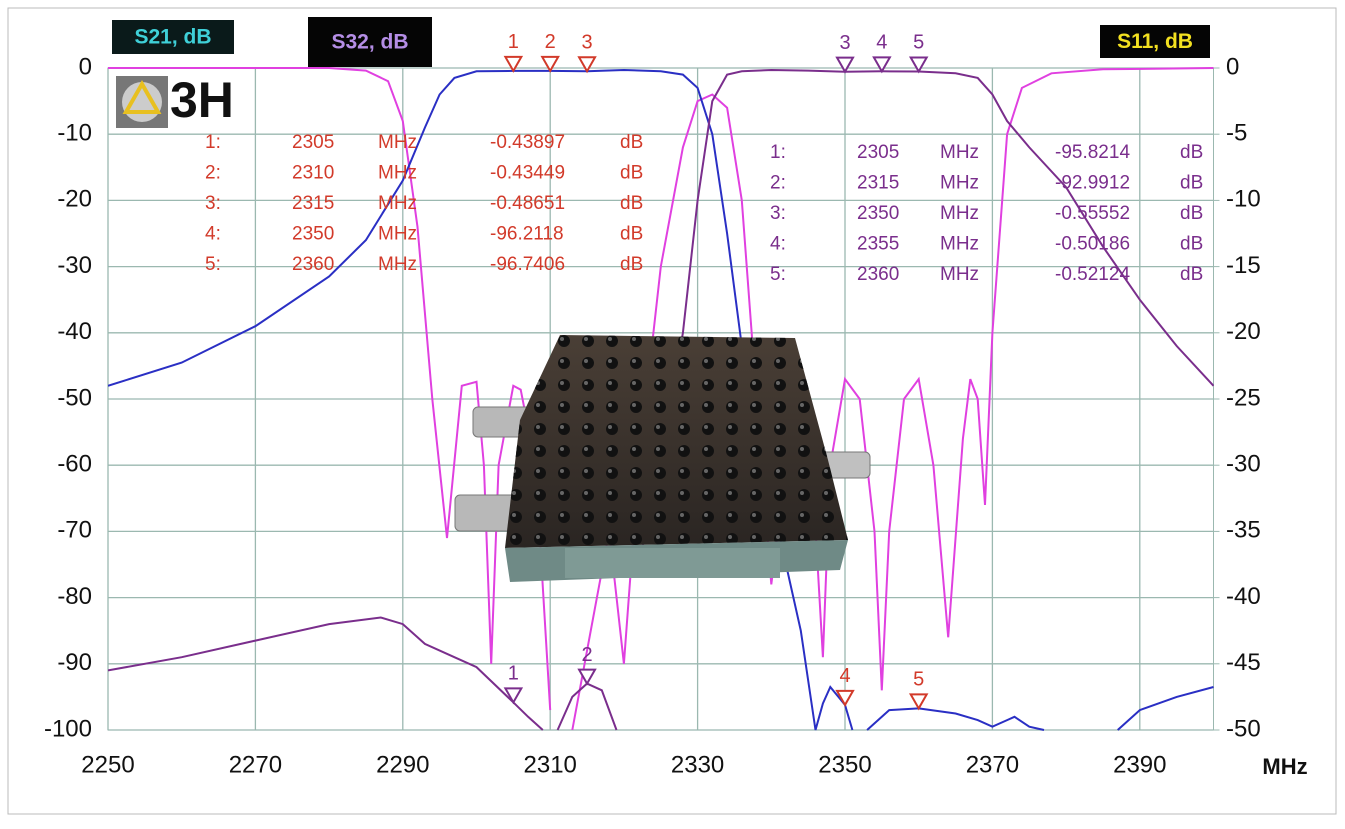  I want to click on x-tick-label: 2350, so click(844, 764).